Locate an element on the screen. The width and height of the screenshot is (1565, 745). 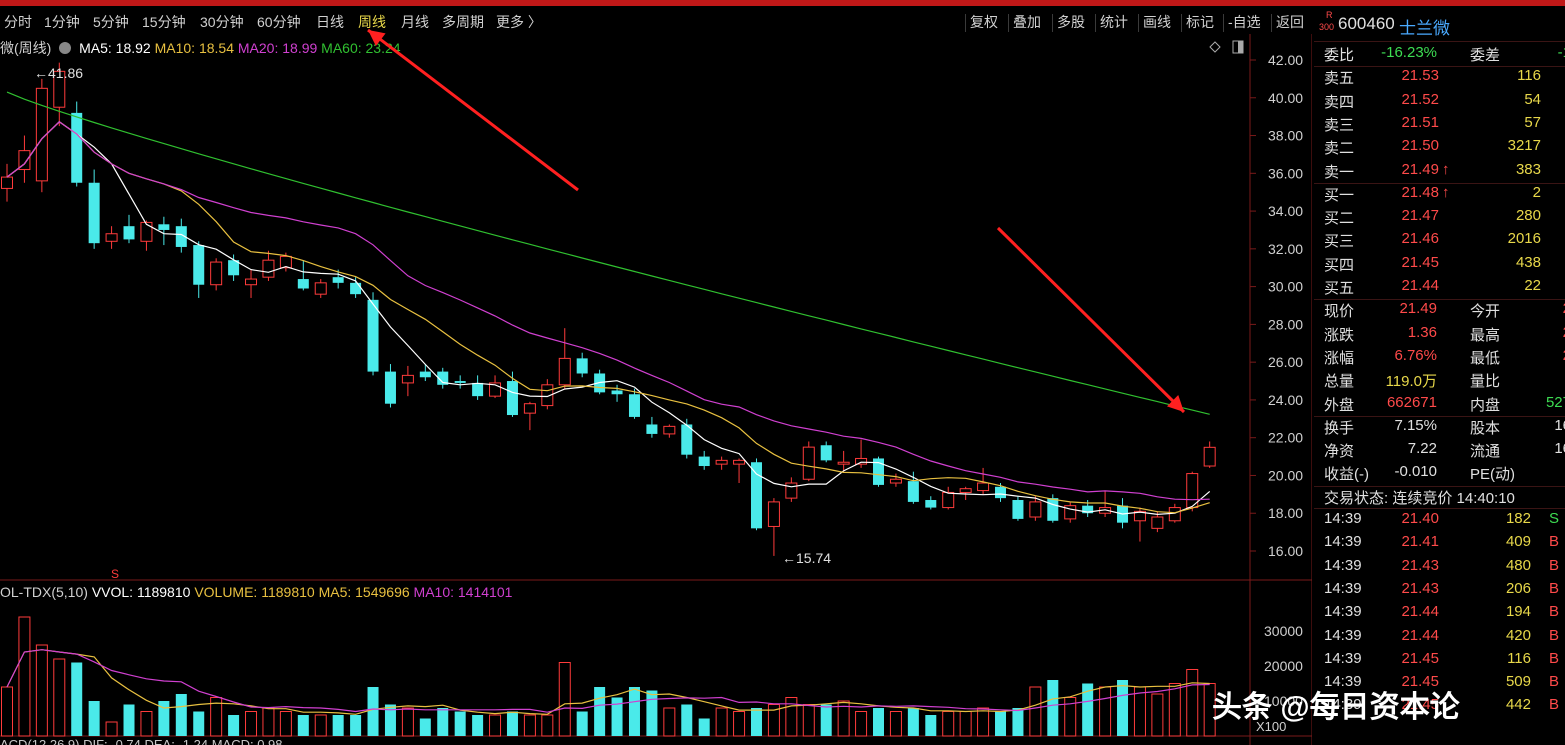
toolbar-button-5: 标记 is located at coordinates (1200, 22).